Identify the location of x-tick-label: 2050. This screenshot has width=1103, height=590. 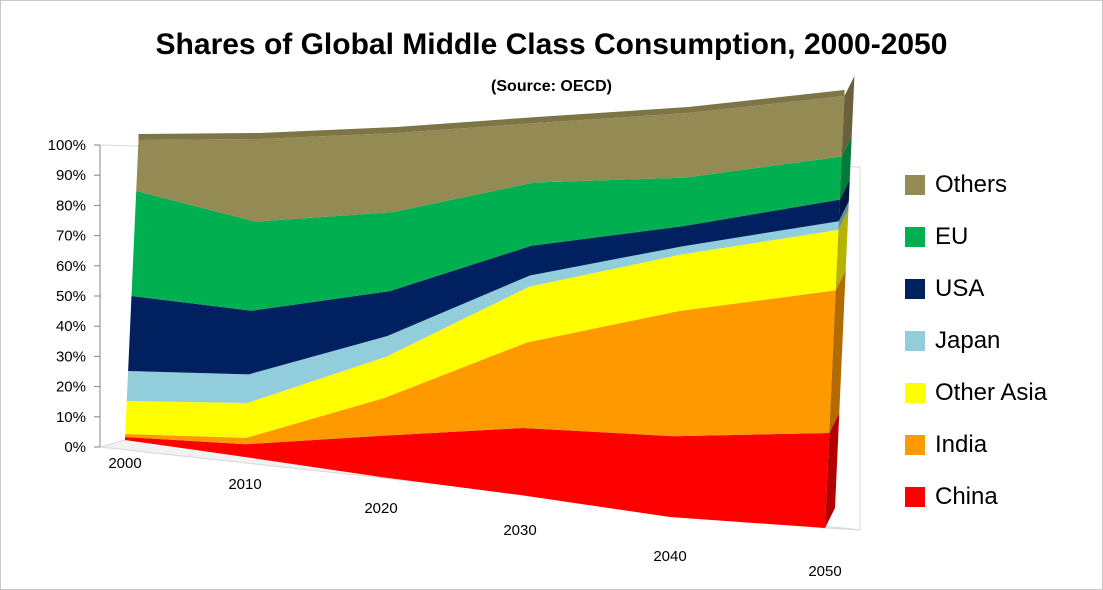
(824, 571).